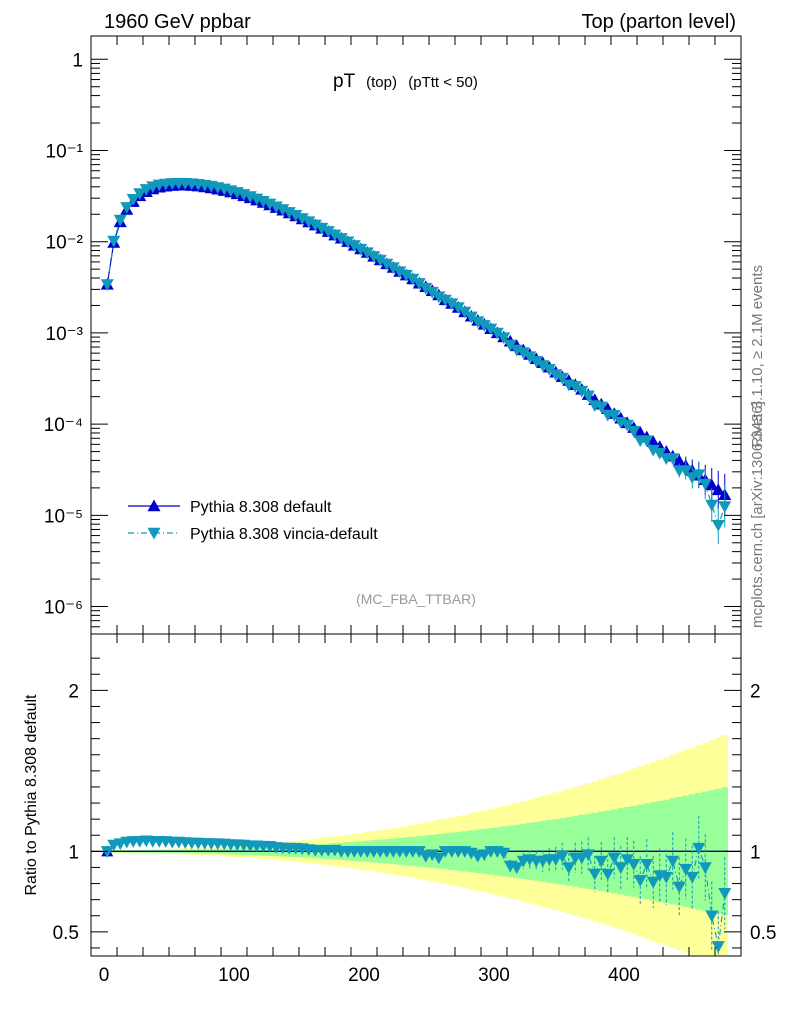  What do you see at coordinates (63, 425) in the screenshot?
I see `y-tick-label: 10⁻⁴` at bounding box center [63, 425].